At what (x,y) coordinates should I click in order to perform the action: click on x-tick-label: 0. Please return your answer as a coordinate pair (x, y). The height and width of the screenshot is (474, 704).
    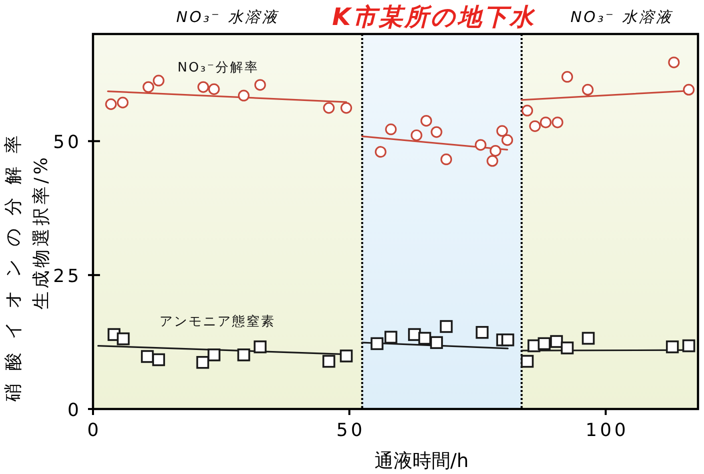
    Looking at the image, I should click on (94, 430).